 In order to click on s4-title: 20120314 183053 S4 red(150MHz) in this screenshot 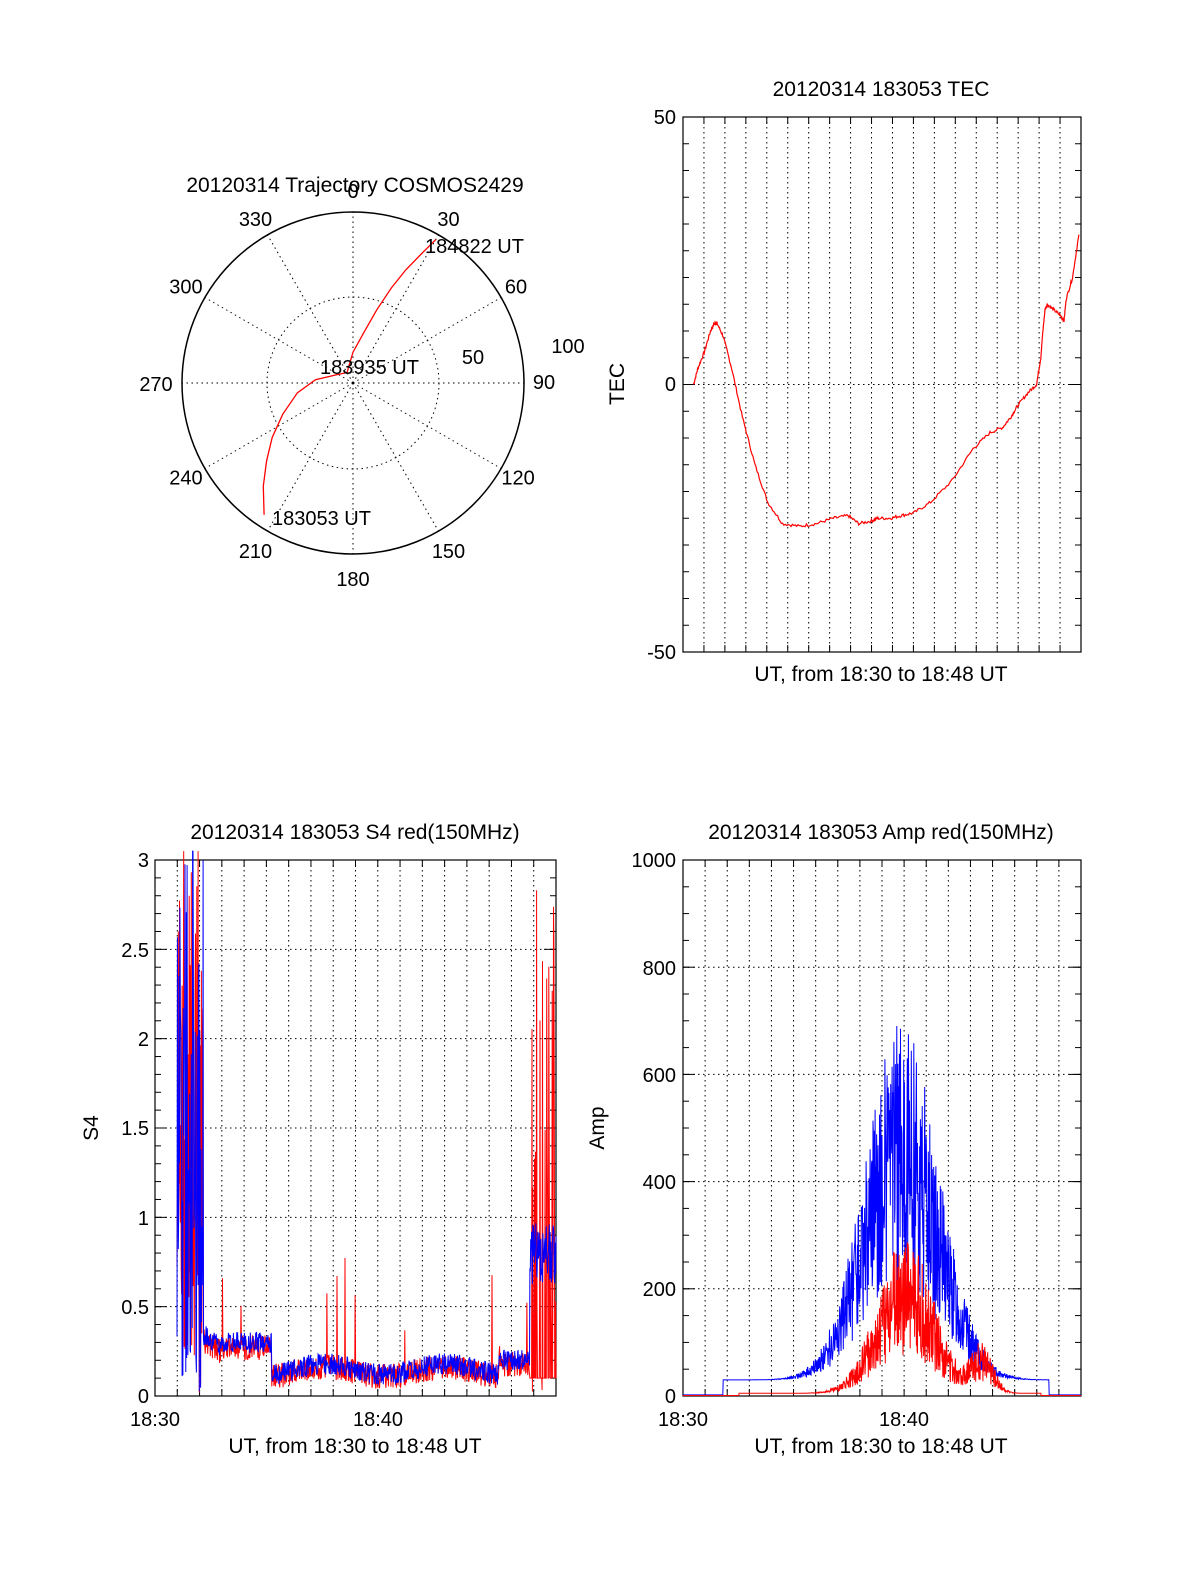, I will do `click(354, 832)`.